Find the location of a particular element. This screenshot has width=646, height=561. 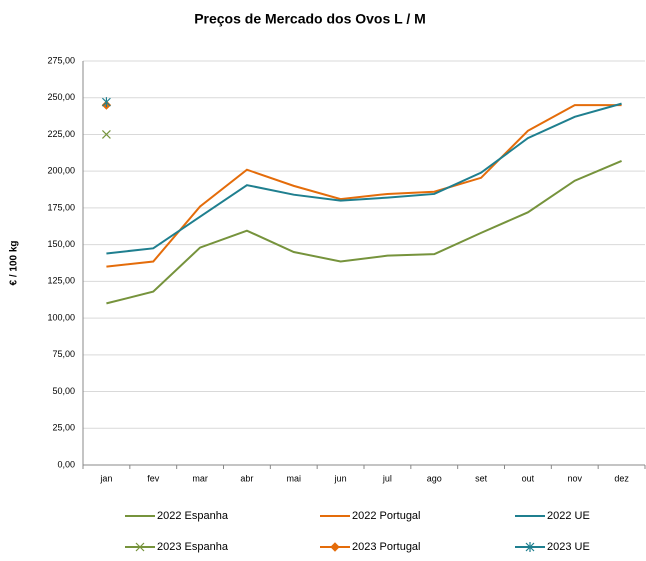

x-tick-label: mai is located at coordinates (293, 478).